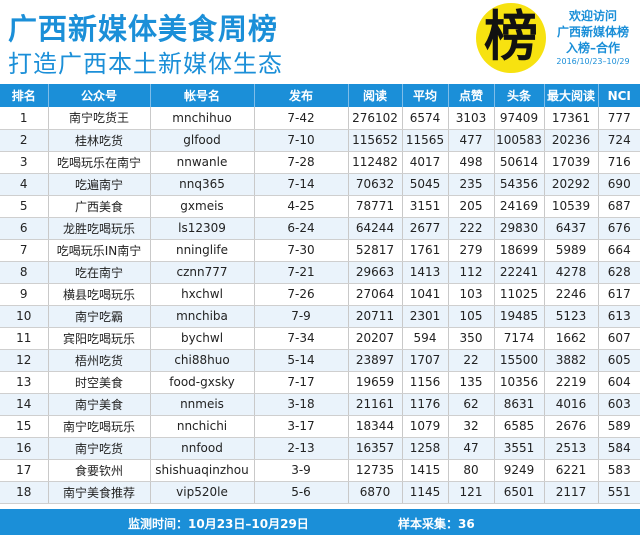  I want to click on cell-average: 3151, so click(425, 206).